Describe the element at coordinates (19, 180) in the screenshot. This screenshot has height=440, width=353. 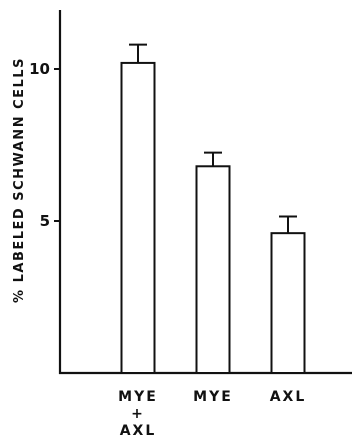
I see `y-axis-label: % LABELED SCHWANN CELLS` at that location.